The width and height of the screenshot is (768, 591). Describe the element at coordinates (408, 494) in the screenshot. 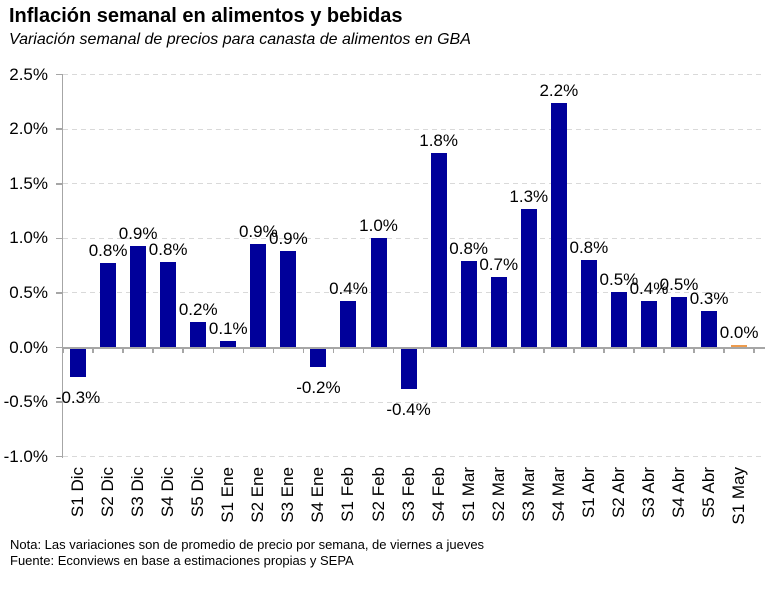

I see `x-axis-category-label: S3 Feb` at that location.